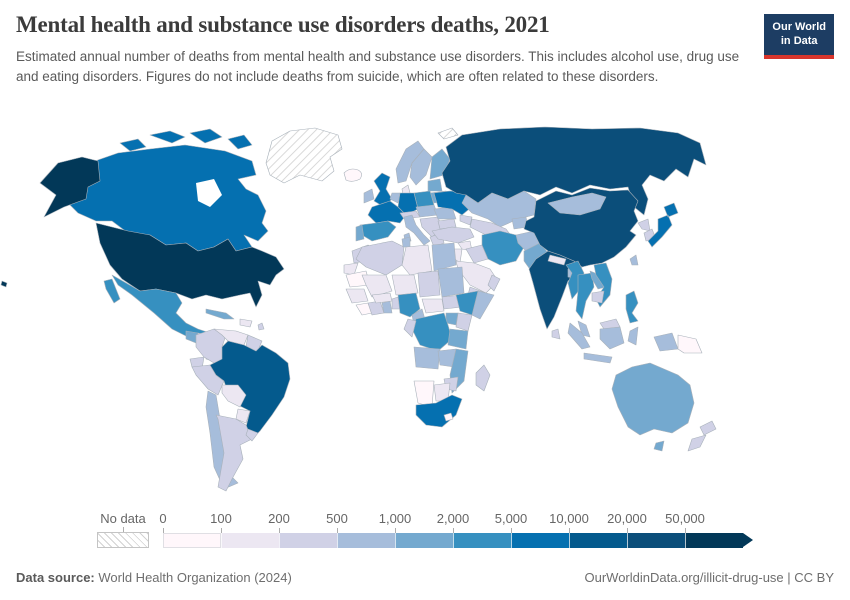 Image resolution: width=850 pixels, height=600 pixels. I want to click on country-uruguay, so click(252, 435).